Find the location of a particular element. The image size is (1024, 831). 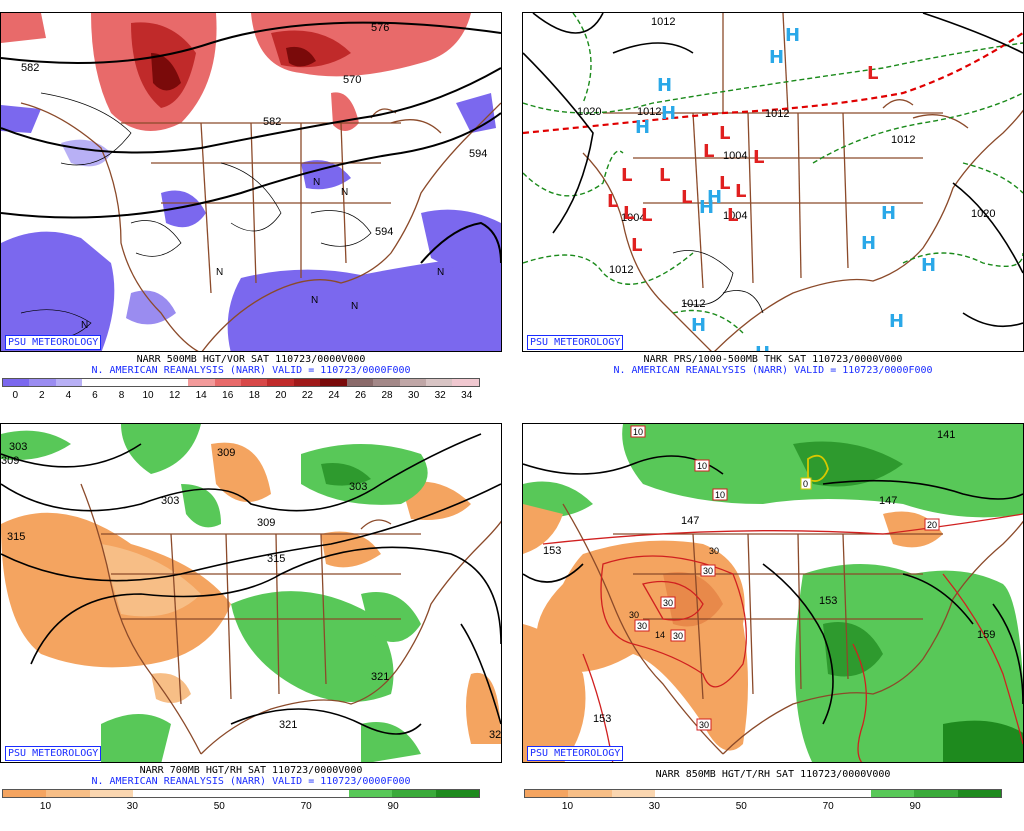

height-label: 570 is located at coordinates (352, 80).